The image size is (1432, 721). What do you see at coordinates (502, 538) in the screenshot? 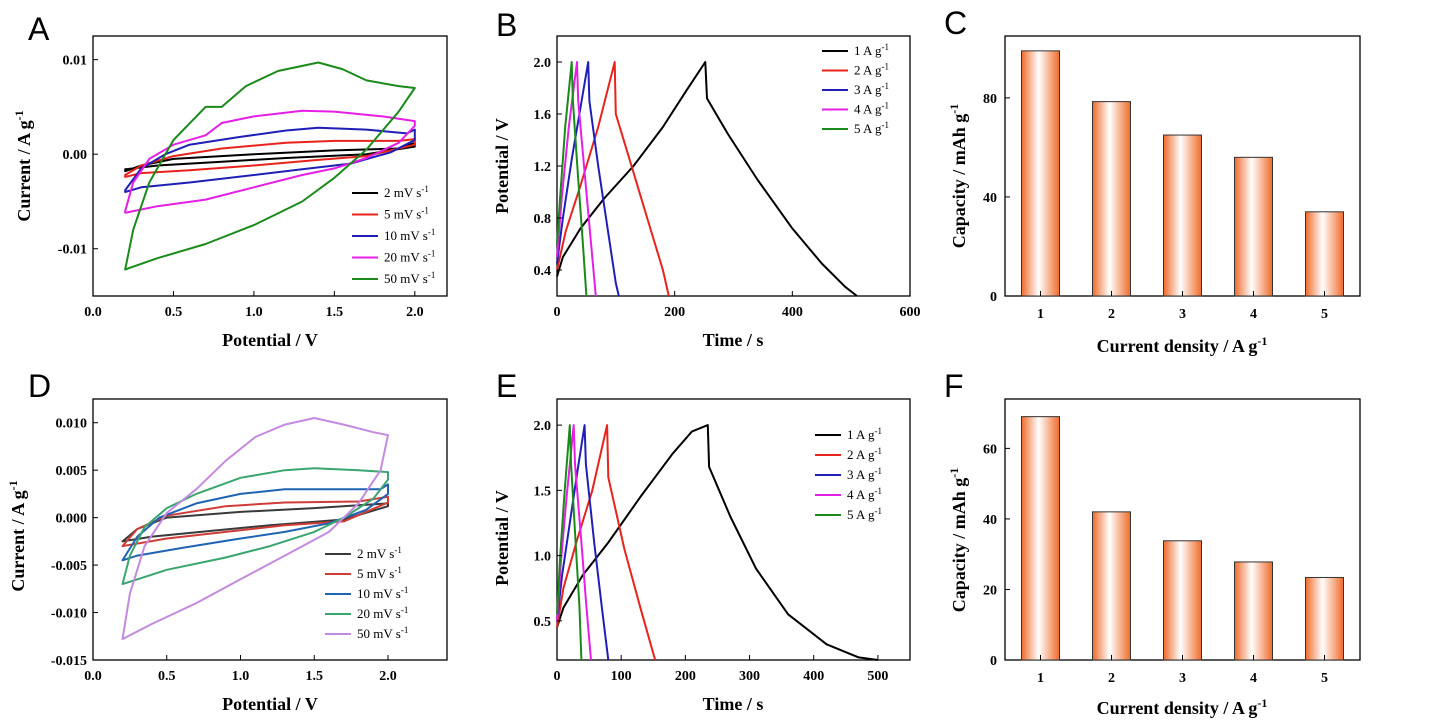
I see `y-axis-label-e: Potential / V` at bounding box center [502, 538].